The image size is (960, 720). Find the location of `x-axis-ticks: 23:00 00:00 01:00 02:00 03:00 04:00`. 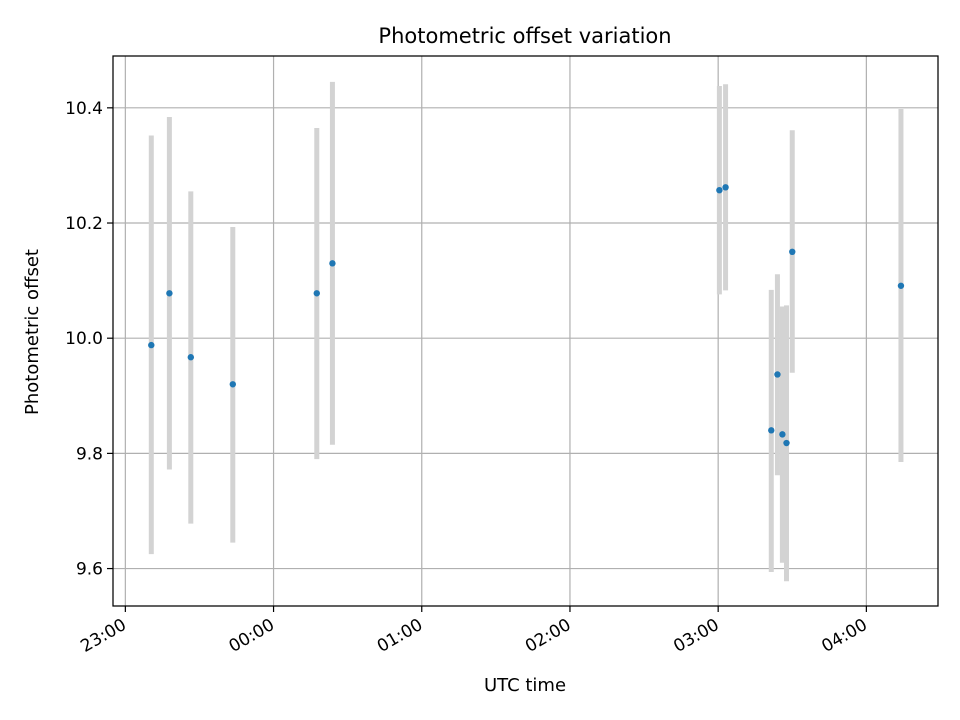

x-axis-ticks: 23:00 00:00 01:00 02:00 03:00 04:00 is located at coordinates (474, 631).